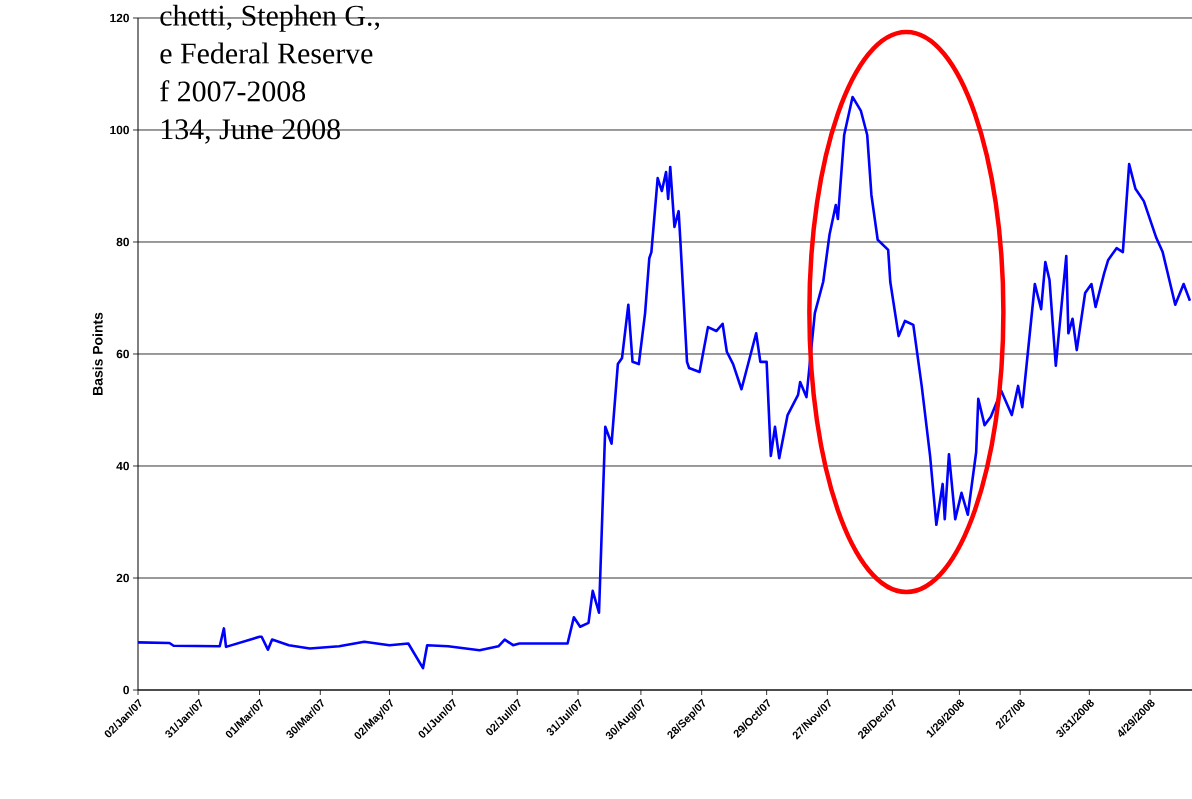 This screenshot has height=799, width=1192. Describe the element at coordinates (266, 53) in the screenshot. I see `annotation: e Federal Reserve` at that location.